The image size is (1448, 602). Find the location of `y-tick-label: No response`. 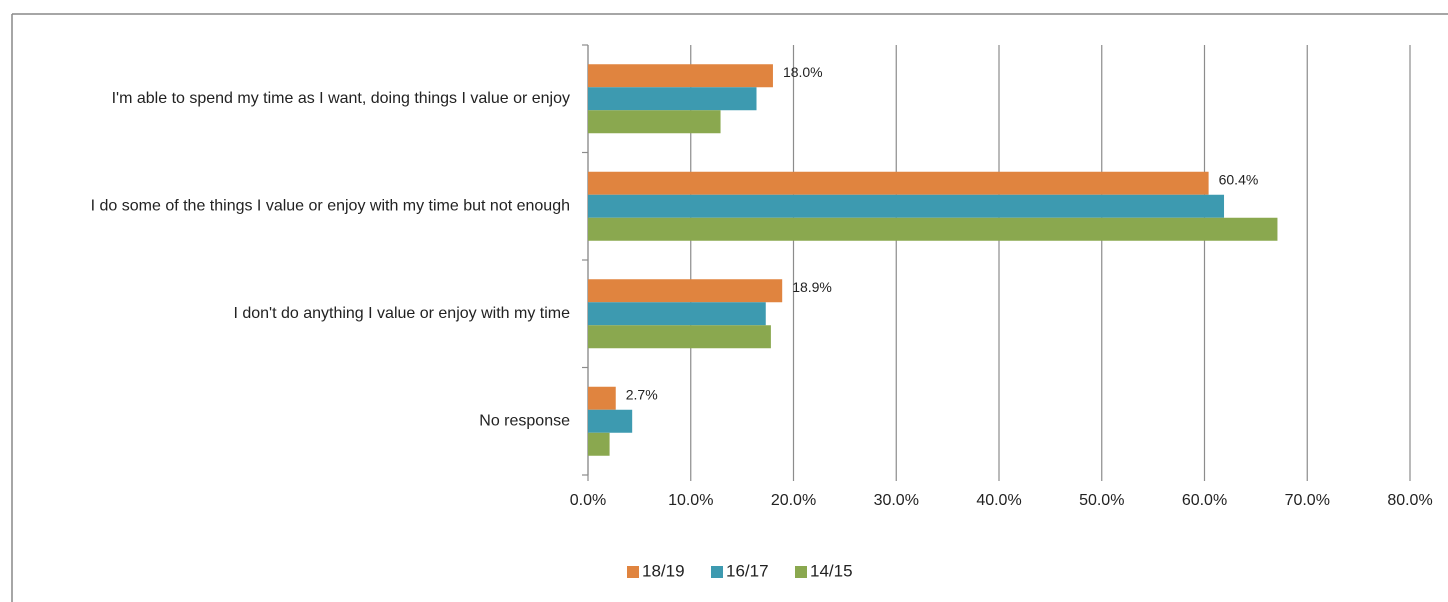

y-tick-label: No response is located at coordinates (524, 420).